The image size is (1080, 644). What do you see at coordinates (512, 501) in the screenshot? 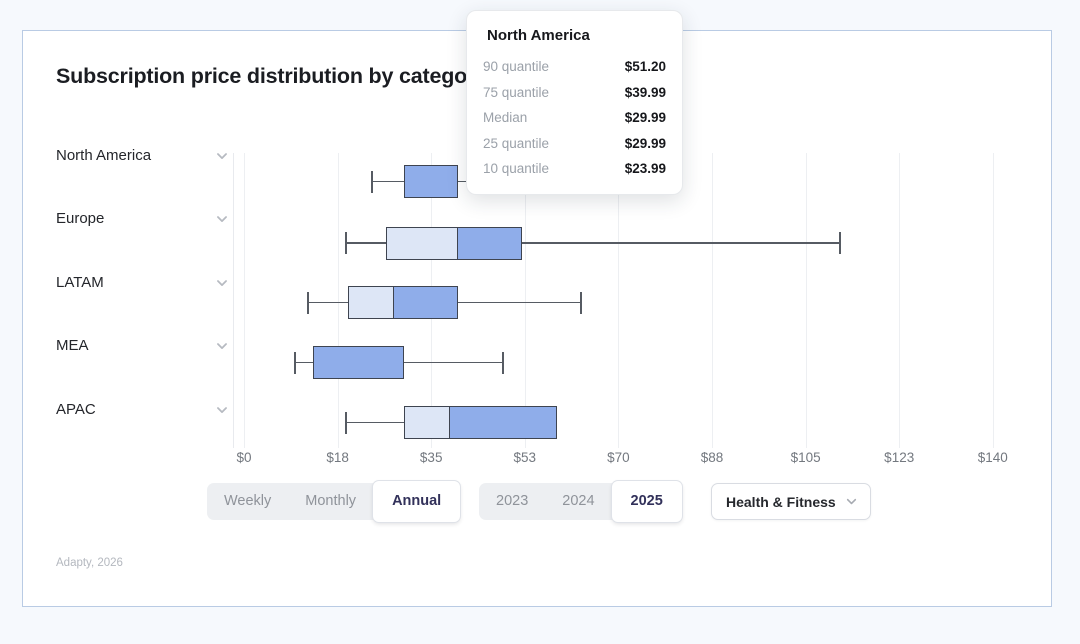
I see `year-option-2023: 2023` at bounding box center [512, 501].